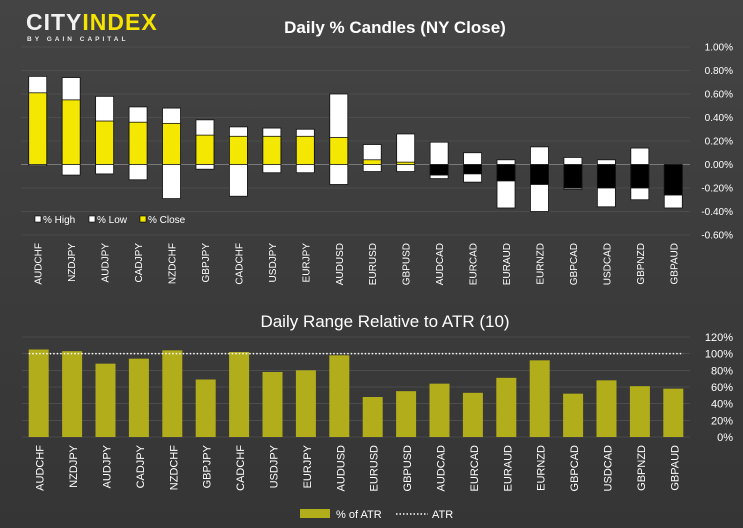 This screenshot has width=743, height=528. Describe the element at coordinates (167, 220) in the screenshot. I see `legend-close-label: % Close` at that location.